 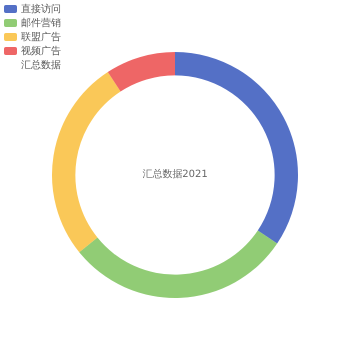 What do you see at coordinates (41, 51) in the screenshot?
I see `legend-label: 视频广告` at bounding box center [41, 51].